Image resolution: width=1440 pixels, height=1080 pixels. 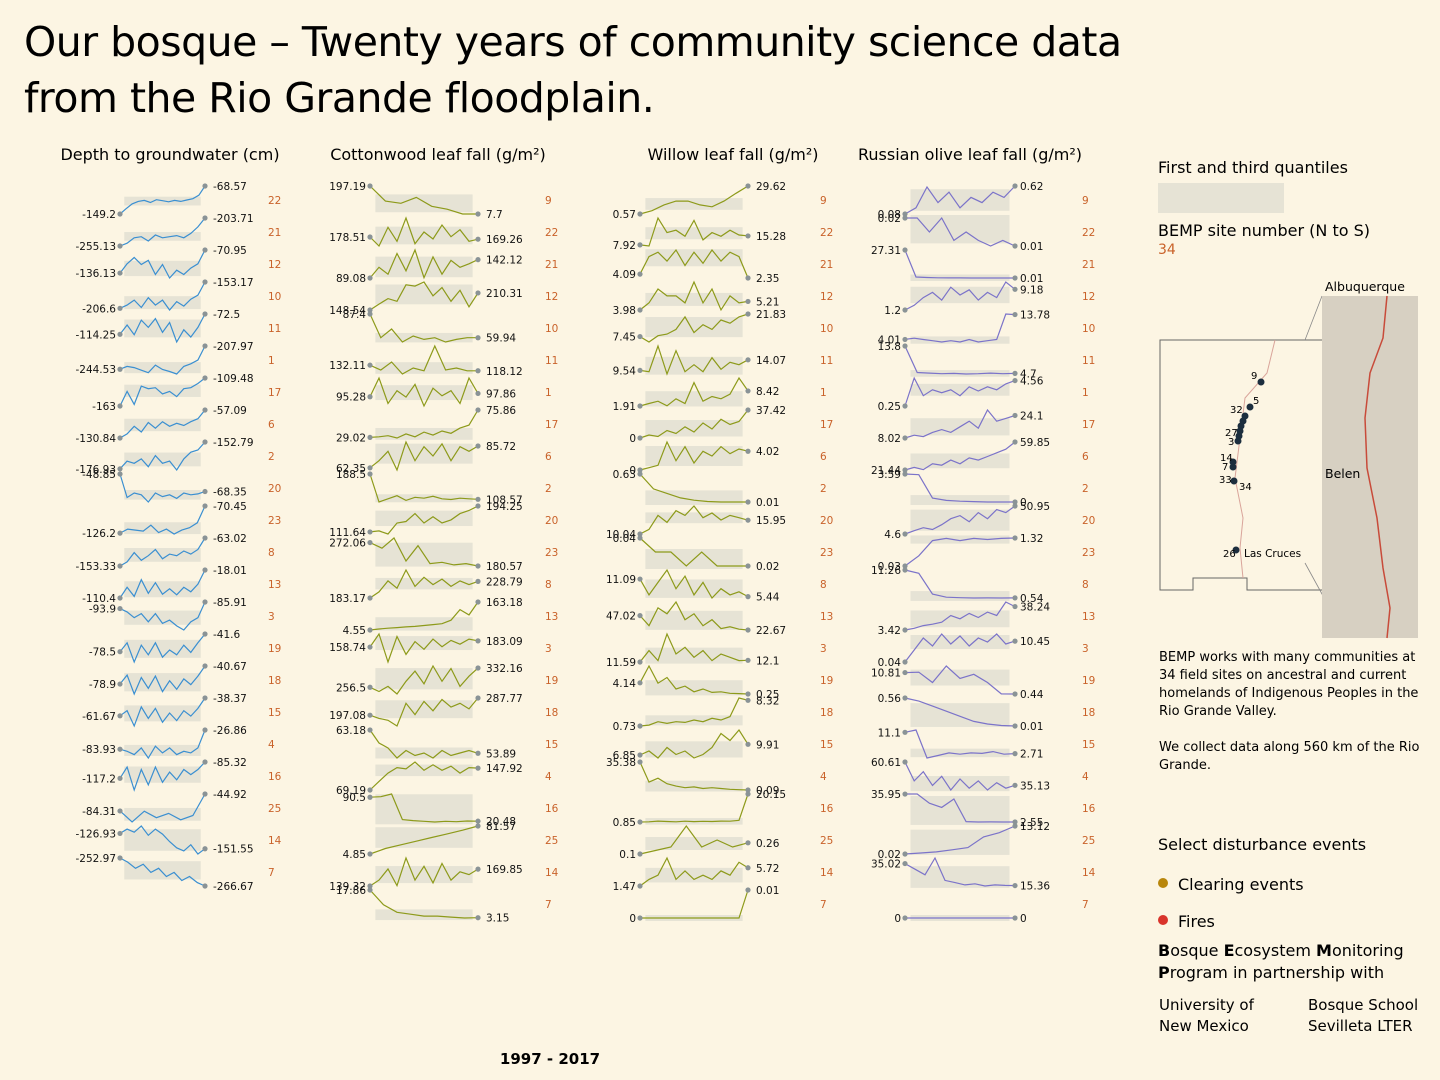 What do you see at coordinates (892, 535) in the screenshot?
I see `start-value-label: 4.6` at bounding box center [892, 535].